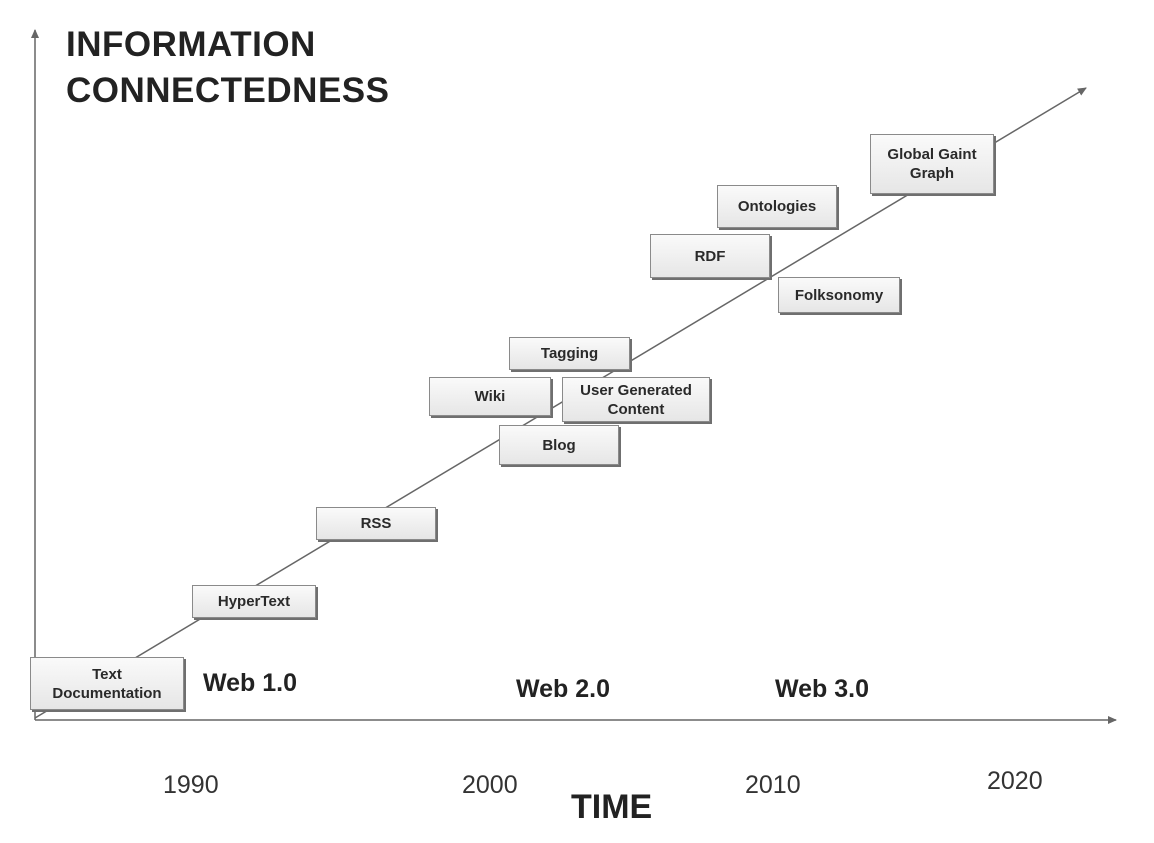 The image size is (1154, 843). What do you see at coordinates (191, 785) in the screenshot?
I see `tick-1990: 1990` at bounding box center [191, 785].